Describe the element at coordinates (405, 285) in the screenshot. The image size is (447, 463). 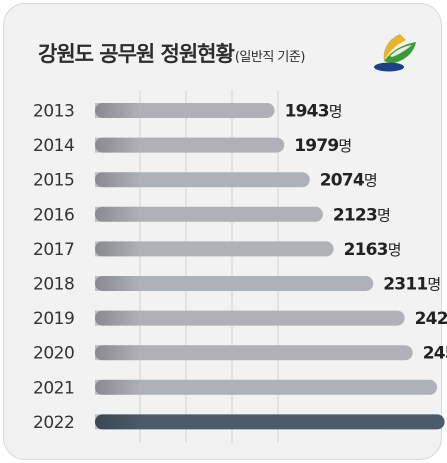
I see `value-number: 2311` at that location.